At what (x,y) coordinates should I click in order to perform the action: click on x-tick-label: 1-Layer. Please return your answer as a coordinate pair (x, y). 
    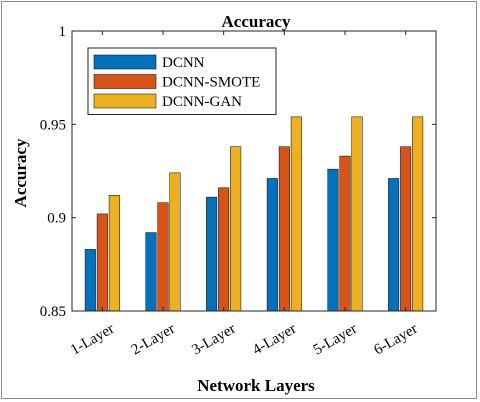
    Looking at the image, I should click on (92, 340).